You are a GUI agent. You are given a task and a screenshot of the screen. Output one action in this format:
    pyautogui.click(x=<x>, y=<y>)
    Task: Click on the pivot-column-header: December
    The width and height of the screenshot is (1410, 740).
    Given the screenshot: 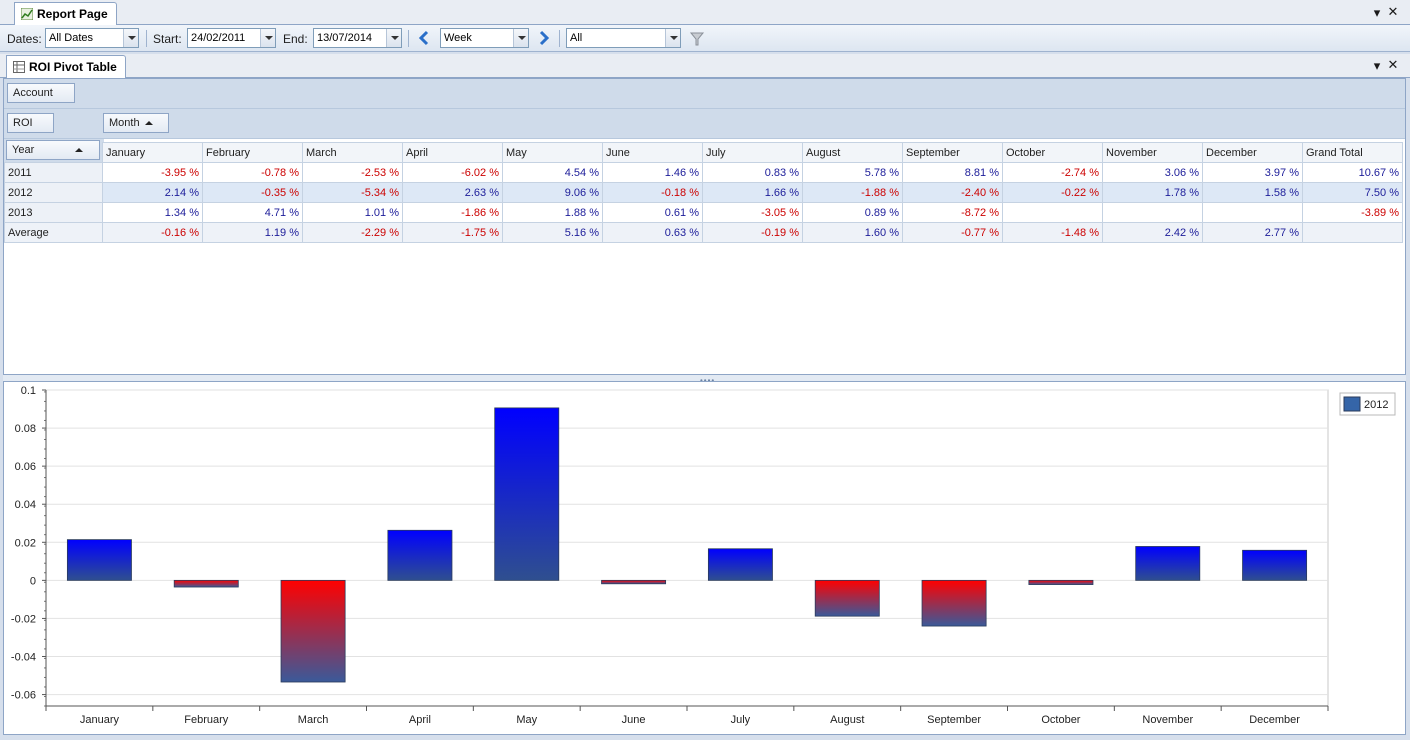 What is the action you would take?
    pyautogui.click(x=1252, y=152)
    